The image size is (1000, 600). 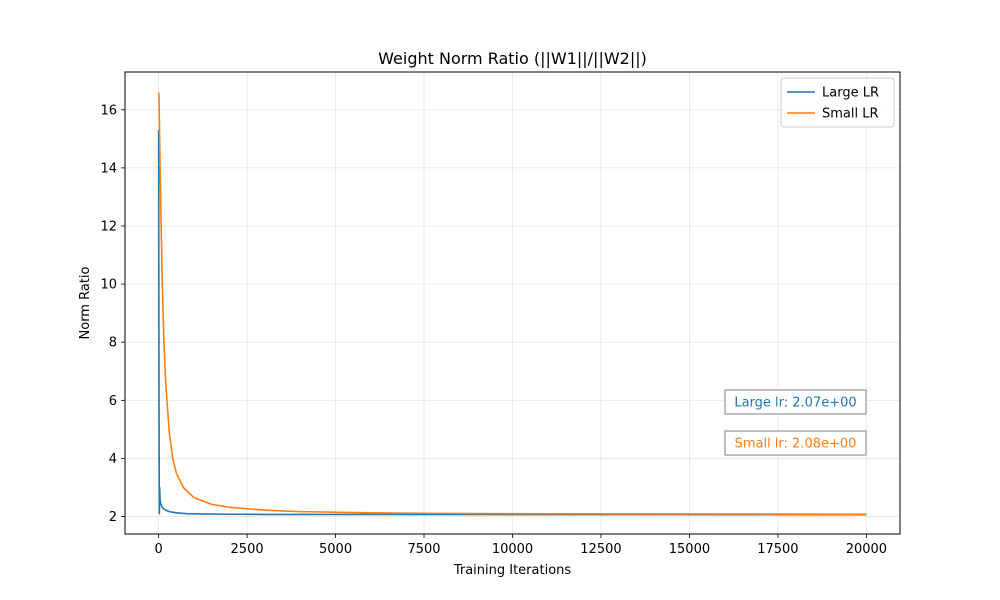 What do you see at coordinates (512, 570) in the screenshot?
I see `x-axis-label: Training Iterations` at bounding box center [512, 570].